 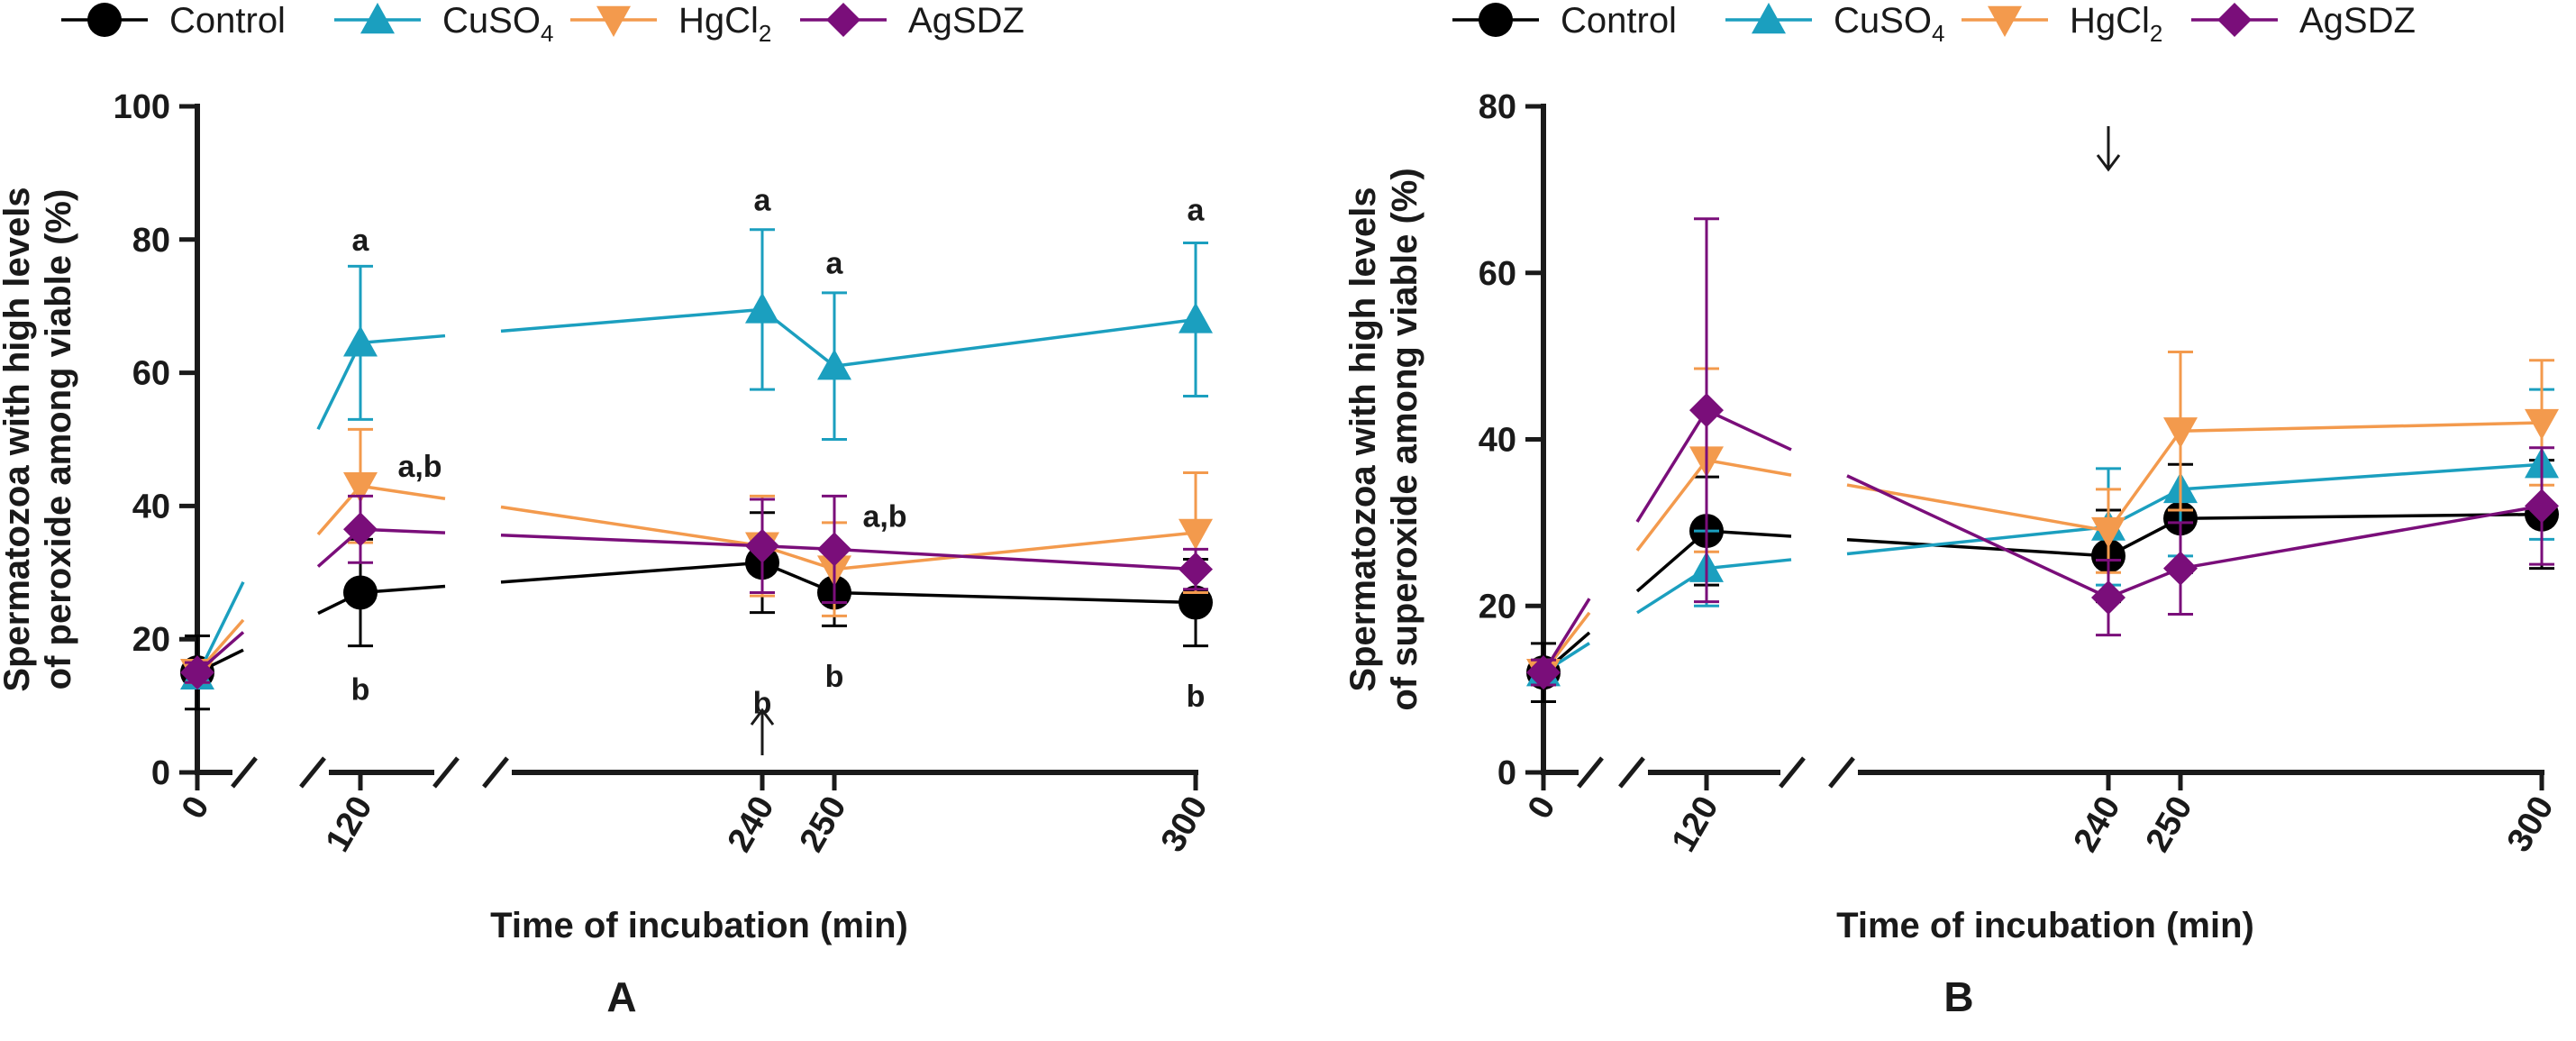 What do you see at coordinates (2108, 163) in the screenshot?
I see `arrow-down-icon` at bounding box center [2108, 163].